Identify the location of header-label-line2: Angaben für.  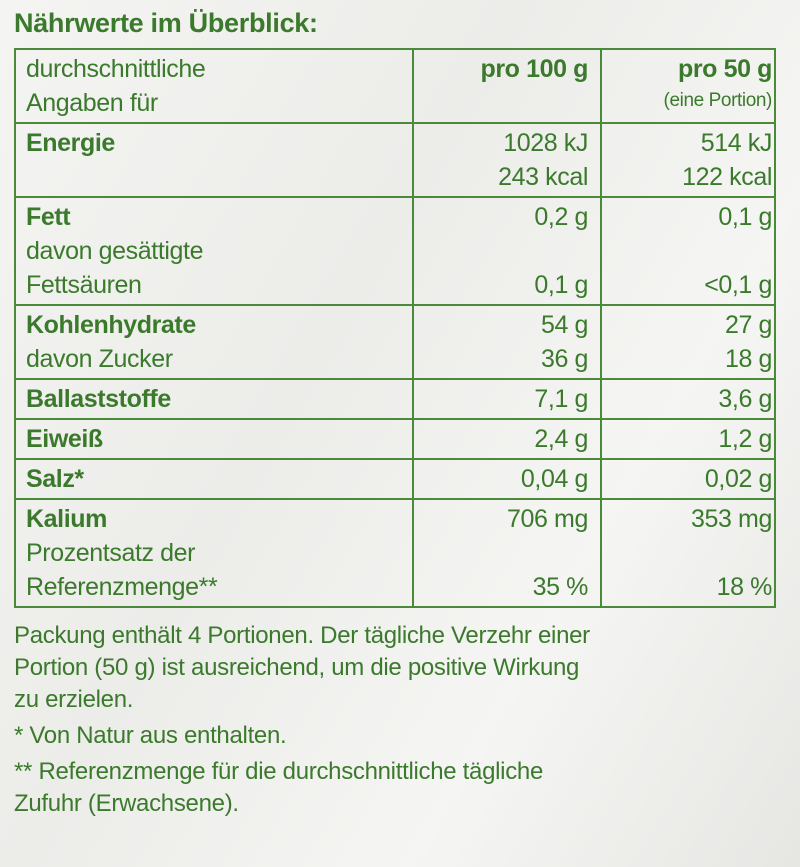
(92, 103).